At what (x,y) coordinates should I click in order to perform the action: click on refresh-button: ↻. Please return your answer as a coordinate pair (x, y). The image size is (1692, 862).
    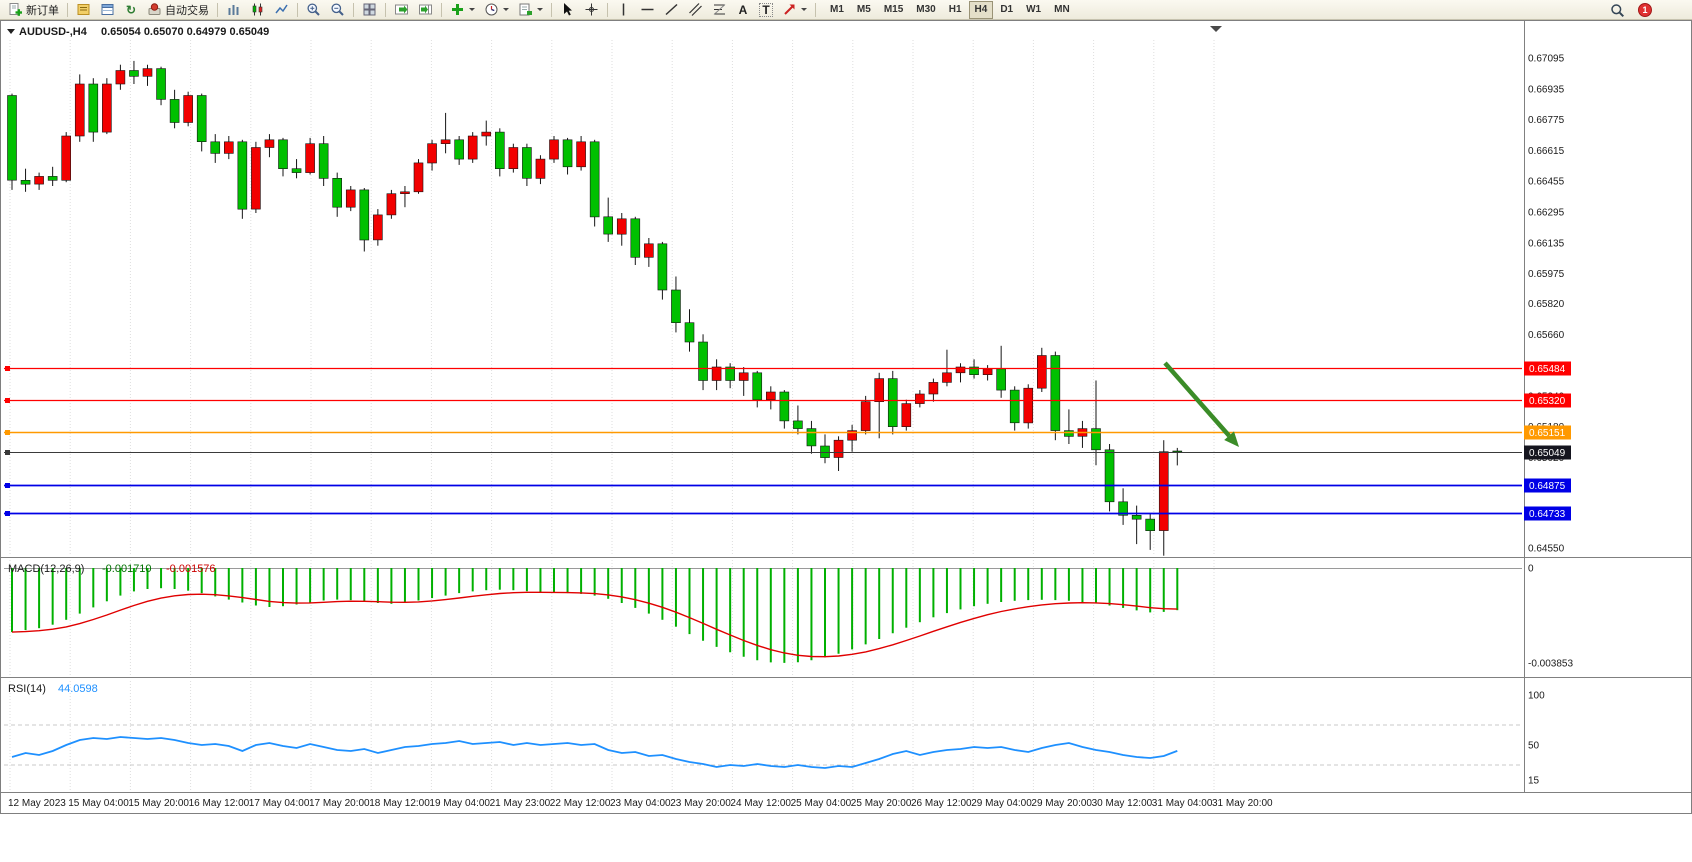
    Looking at the image, I should click on (131, 10).